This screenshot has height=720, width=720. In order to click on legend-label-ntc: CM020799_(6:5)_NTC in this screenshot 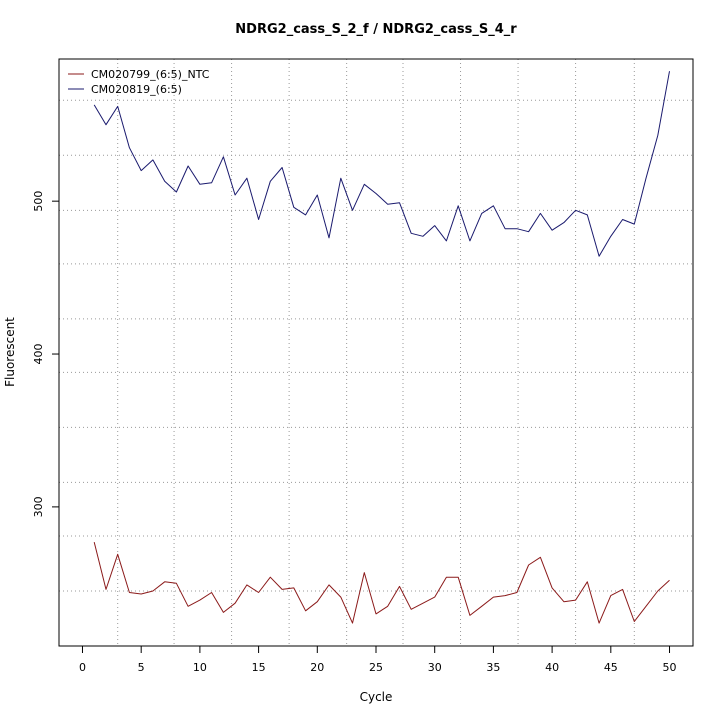, I will do `click(150, 74)`.